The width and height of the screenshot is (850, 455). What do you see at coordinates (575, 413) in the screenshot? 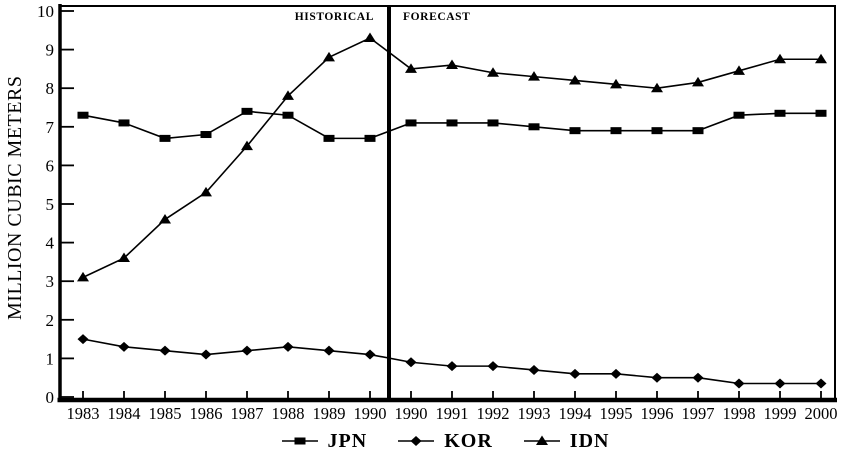
I see `x-tick-label: 1994` at bounding box center [575, 413].